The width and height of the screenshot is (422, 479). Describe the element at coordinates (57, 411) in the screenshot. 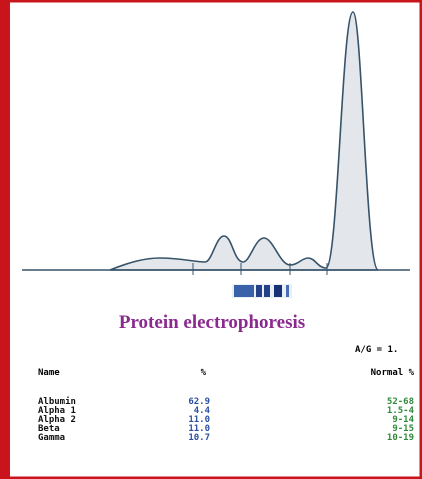

I see `row-name: Alpha 1` at that location.